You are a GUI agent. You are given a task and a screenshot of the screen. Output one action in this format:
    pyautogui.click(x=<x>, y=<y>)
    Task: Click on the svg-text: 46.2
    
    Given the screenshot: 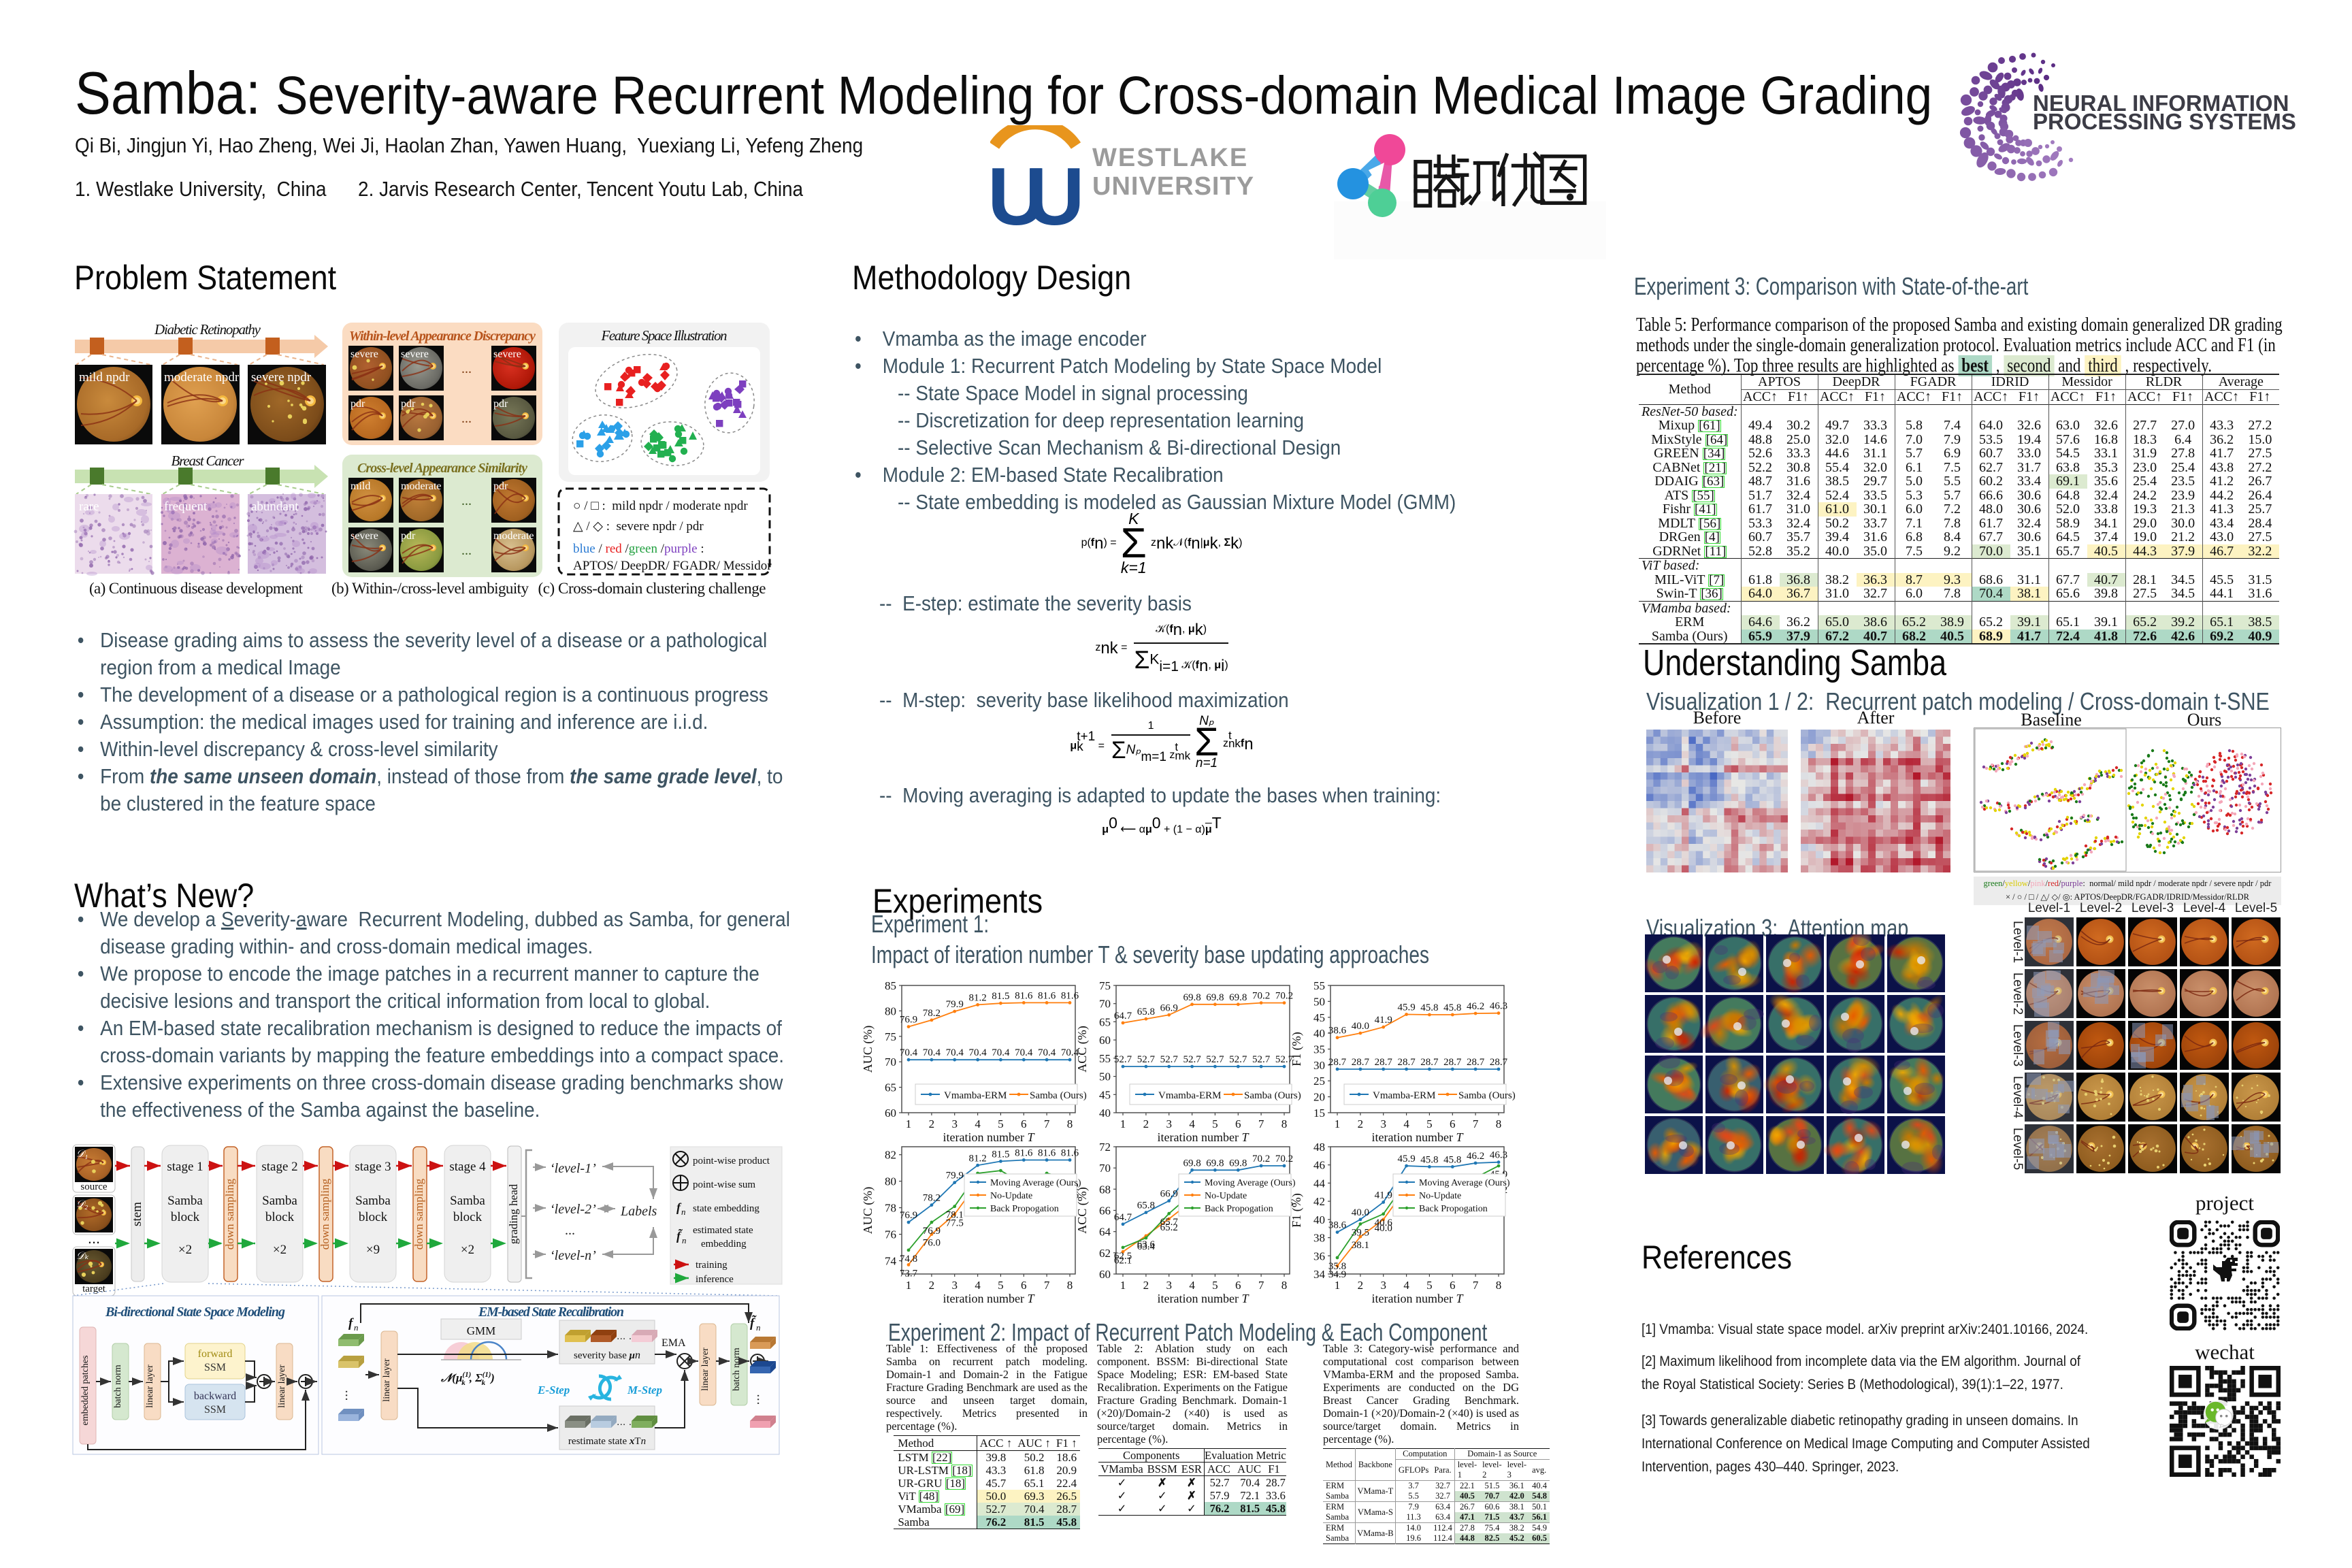 What is the action you would take?
    pyautogui.click(x=1475, y=1006)
    